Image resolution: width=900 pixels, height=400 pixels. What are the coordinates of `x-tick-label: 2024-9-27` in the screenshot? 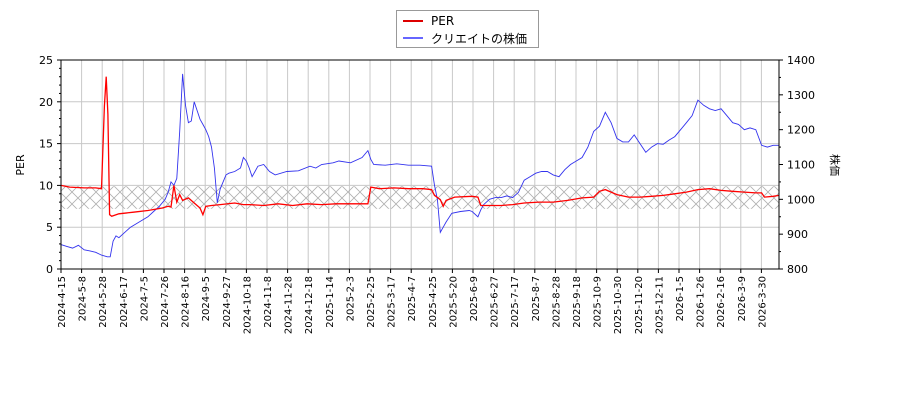 It's located at (227, 302).